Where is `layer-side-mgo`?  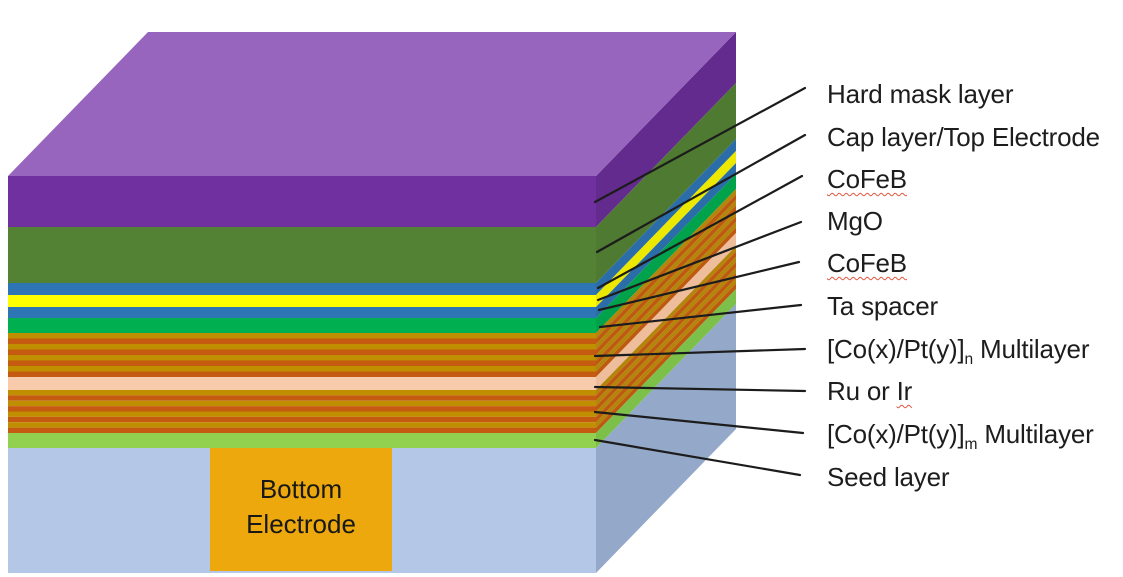
layer-side-mgo is located at coordinates (666, 229).